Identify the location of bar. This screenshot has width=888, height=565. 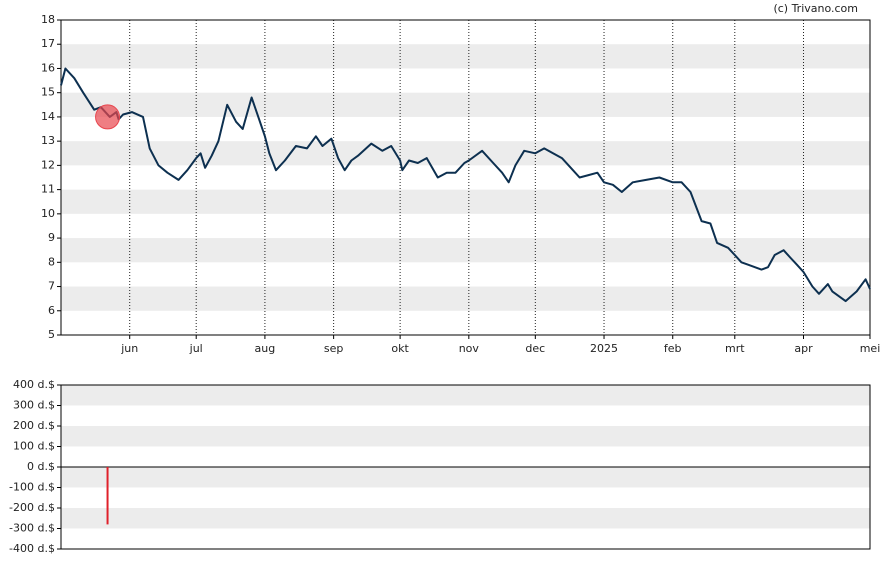
(107, 496).